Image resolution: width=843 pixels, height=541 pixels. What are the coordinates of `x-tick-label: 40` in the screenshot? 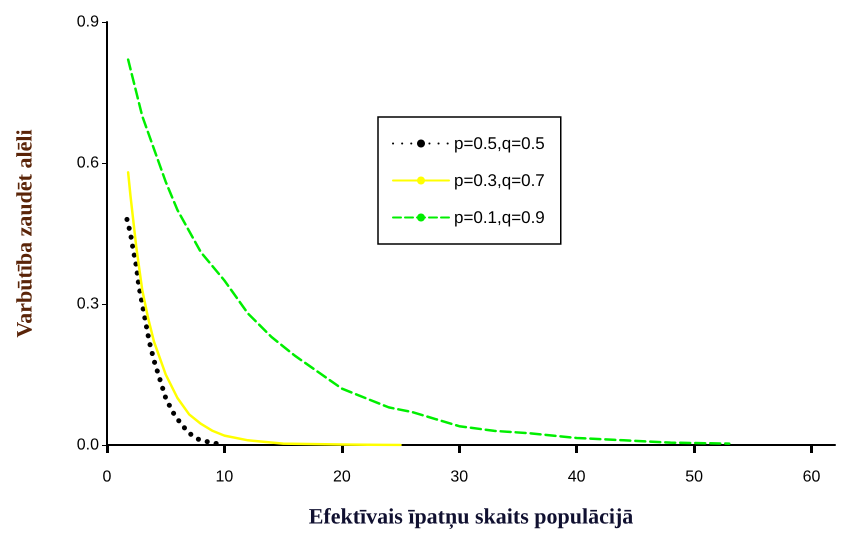 It's located at (577, 477).